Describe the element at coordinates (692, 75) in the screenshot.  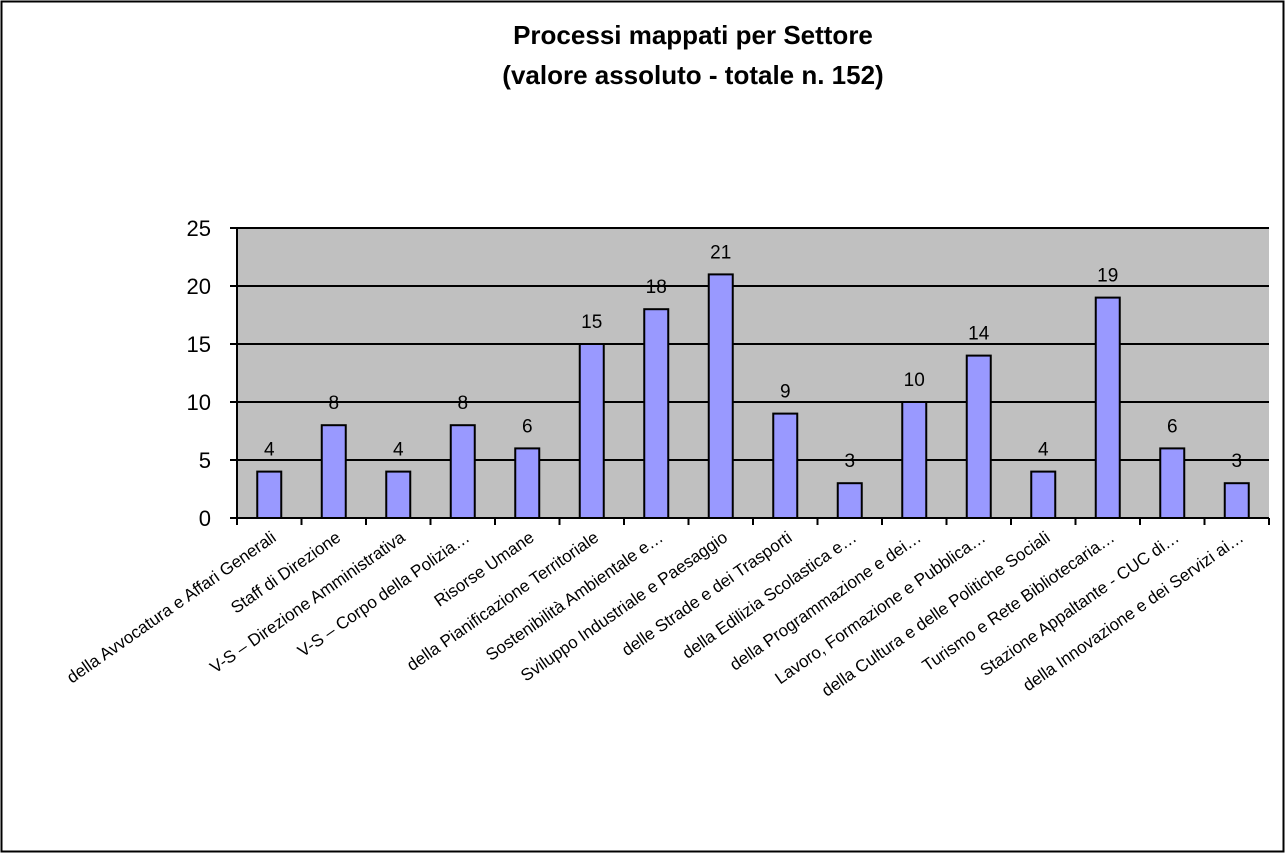
I see `chart-subtitle: (valore assoluto - totale n. 152)` at that location.